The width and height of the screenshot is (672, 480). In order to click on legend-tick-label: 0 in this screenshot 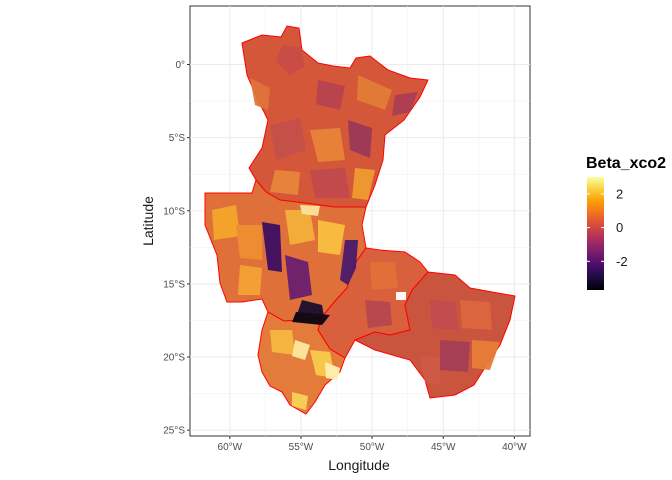, I will do `click(619, 227)`.